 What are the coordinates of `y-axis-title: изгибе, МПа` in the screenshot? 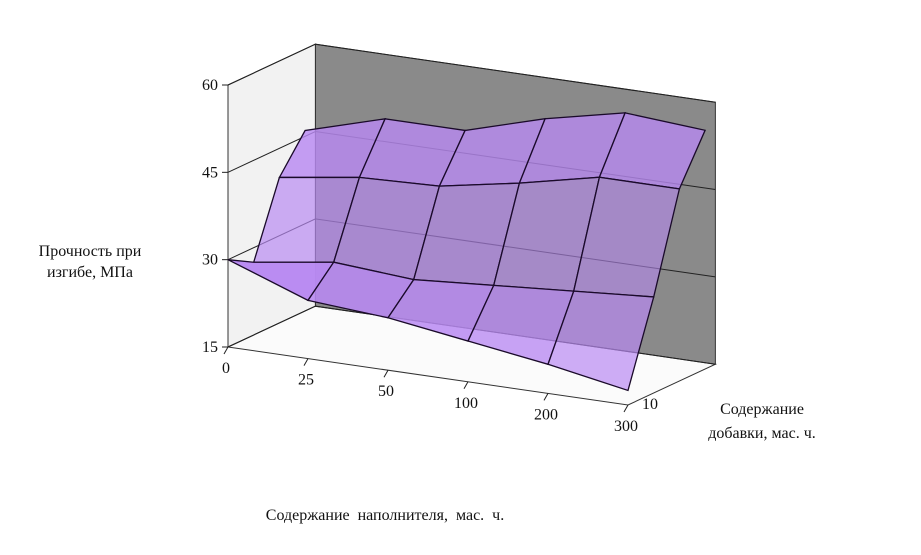 It's located at (90, 272).